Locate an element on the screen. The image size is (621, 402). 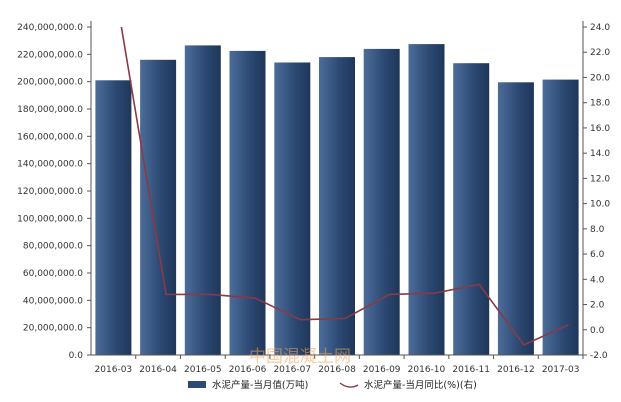
x-tick-label: 2016-09 is located at coordinates (382, 370).